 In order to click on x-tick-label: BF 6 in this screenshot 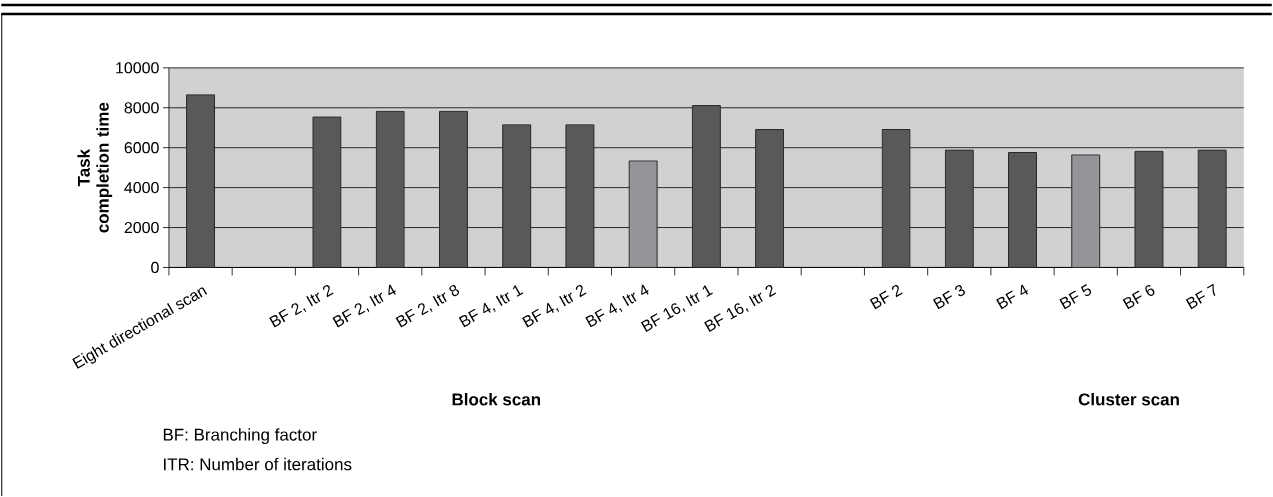, I will do `click(1138, 297)`.